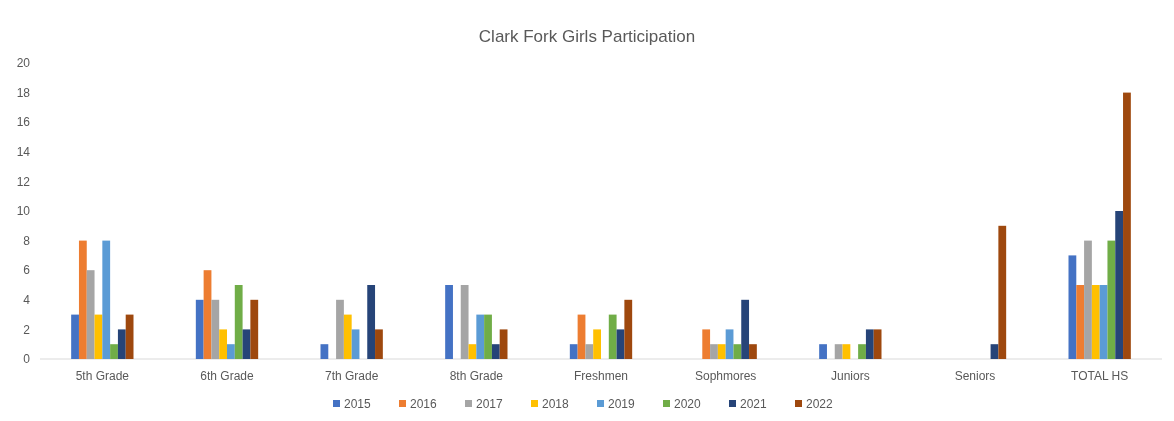 This screenshot has height=421, width=1174. I want to click on legend-label: 2017, so click(490, 404).